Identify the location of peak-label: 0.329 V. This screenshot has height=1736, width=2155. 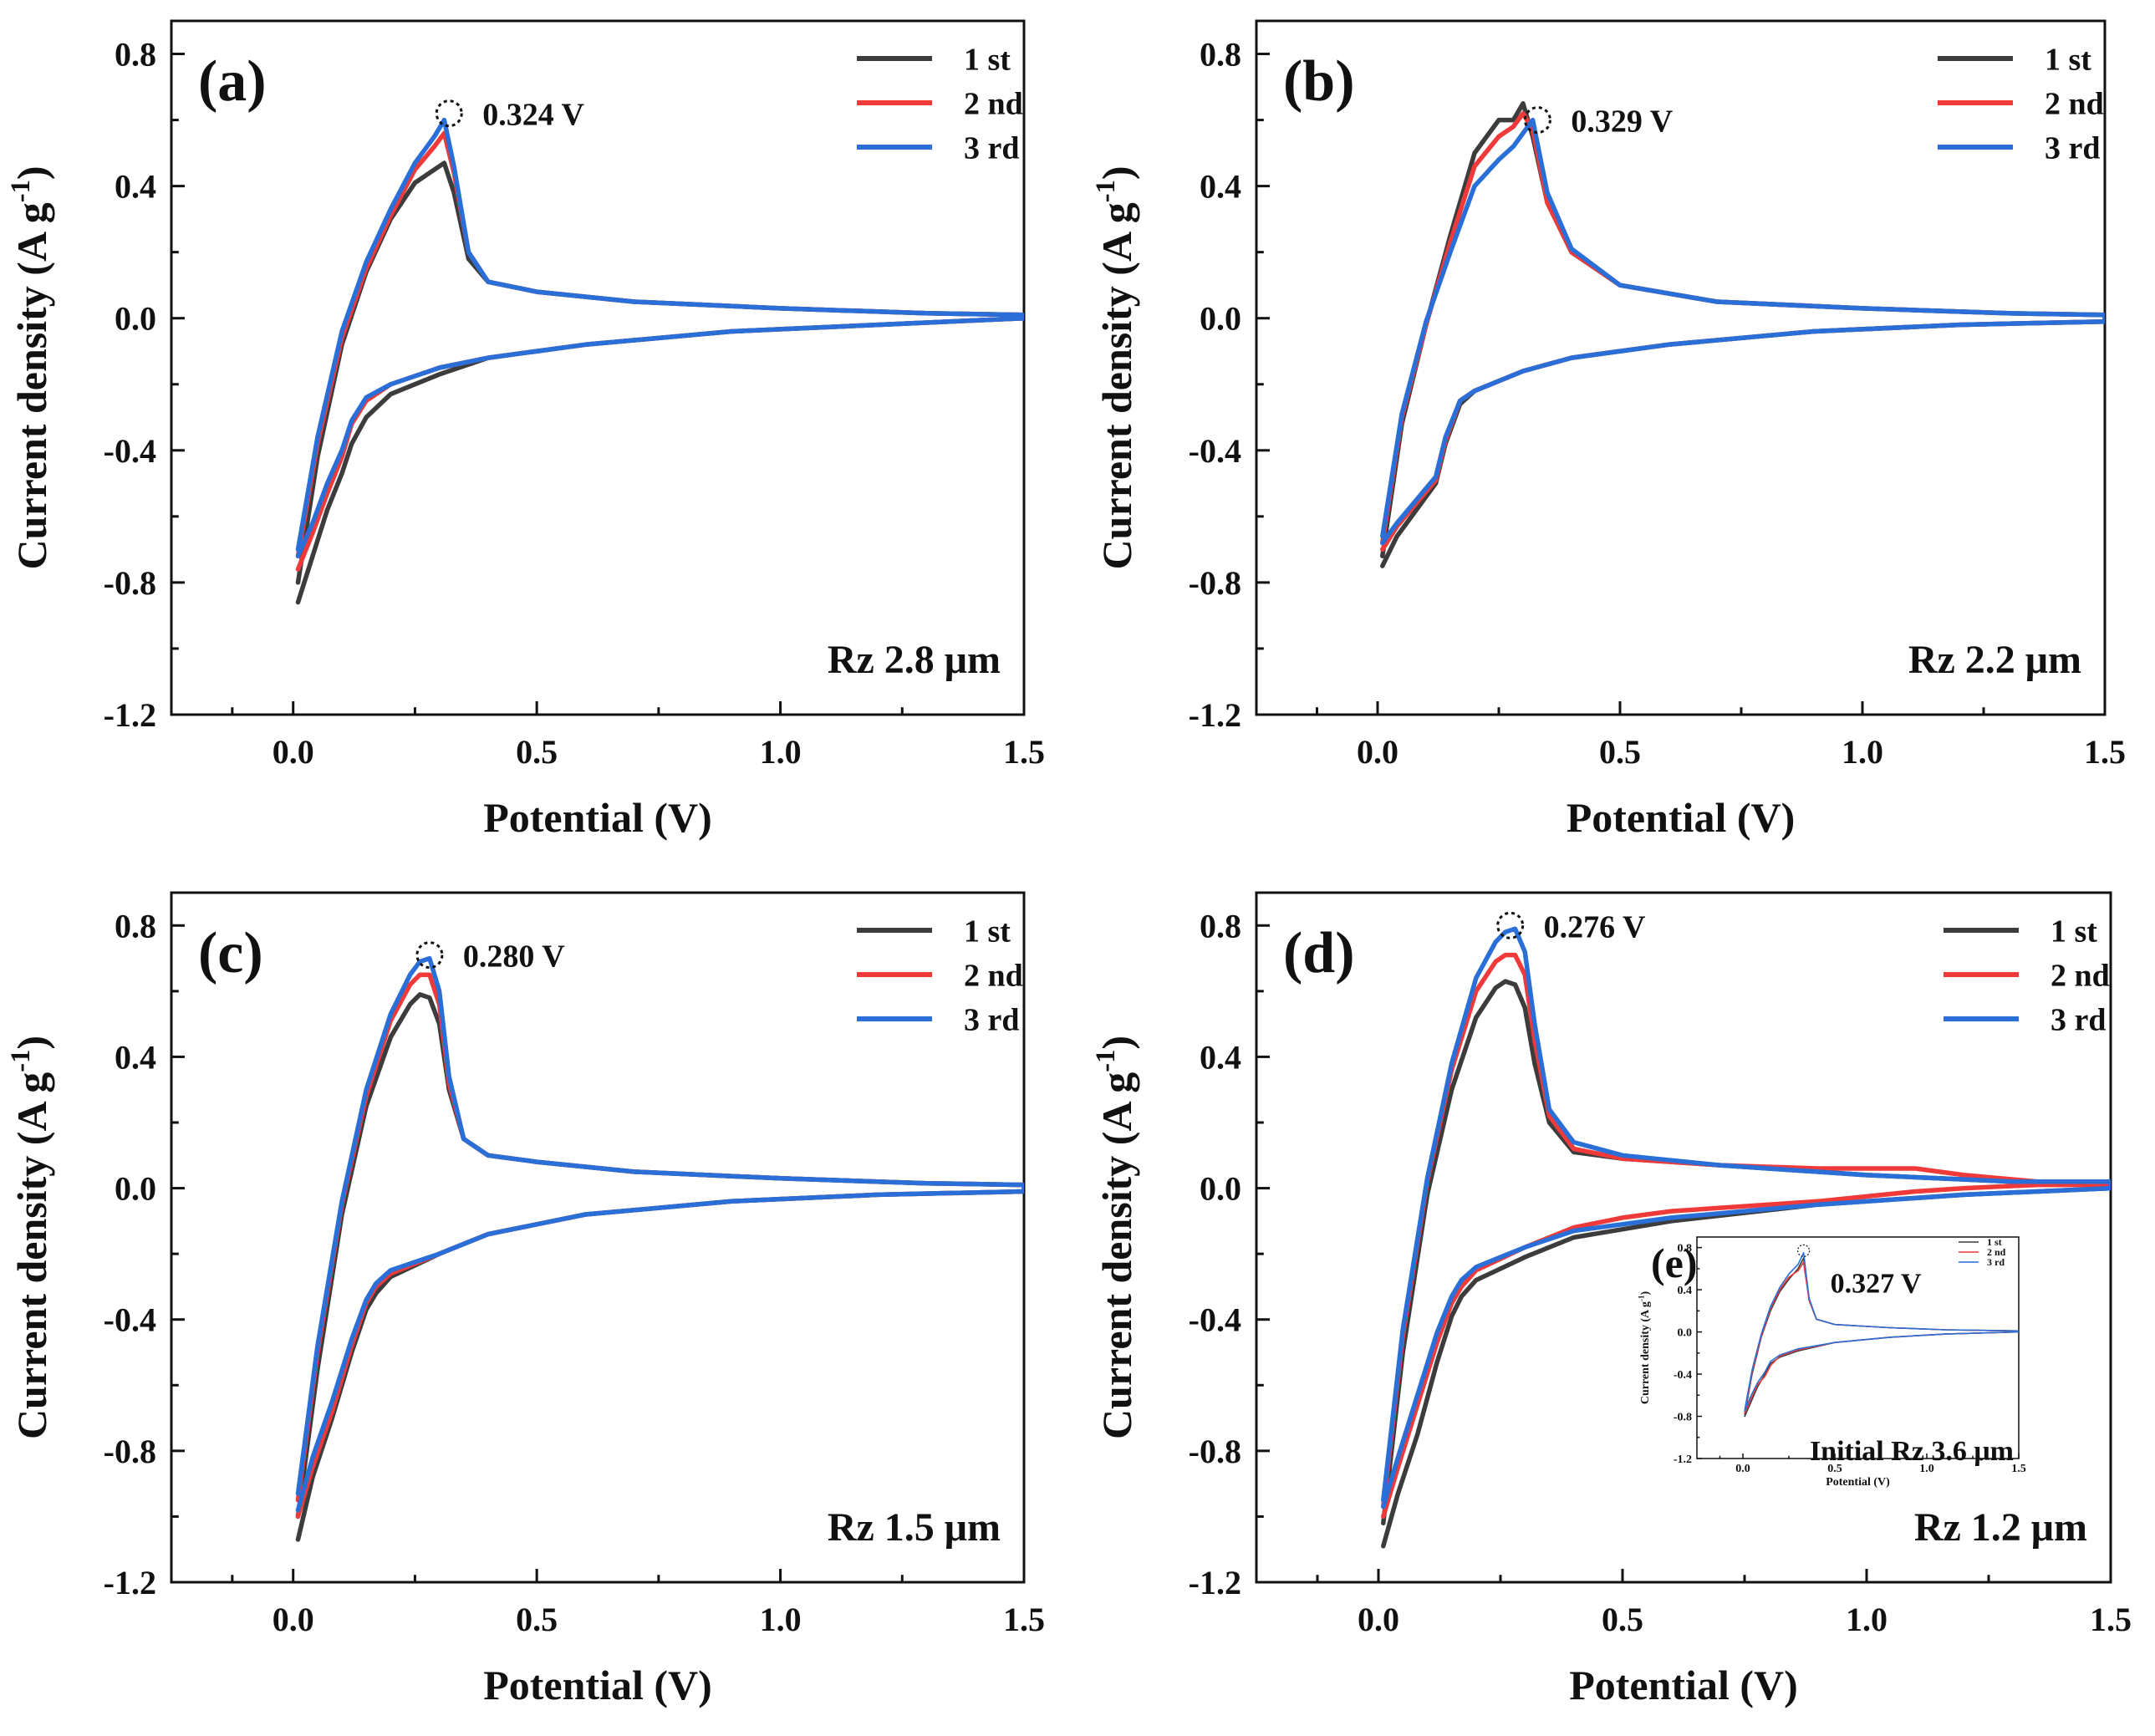
(1622, 122).